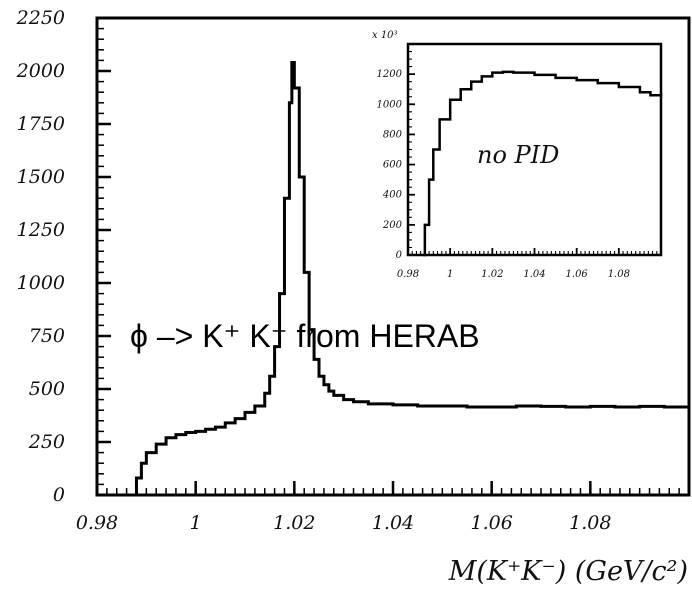 The width and height of the screenshot is (692, 589). What do you see at coordinates (385, 35) in the screenshot?
I see `inset-y-scale-label: x 10³` at bounding box center [385, 35].